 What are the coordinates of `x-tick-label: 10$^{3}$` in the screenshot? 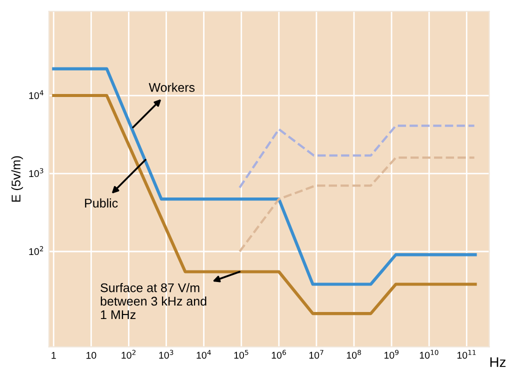 It's located at (166, 354).